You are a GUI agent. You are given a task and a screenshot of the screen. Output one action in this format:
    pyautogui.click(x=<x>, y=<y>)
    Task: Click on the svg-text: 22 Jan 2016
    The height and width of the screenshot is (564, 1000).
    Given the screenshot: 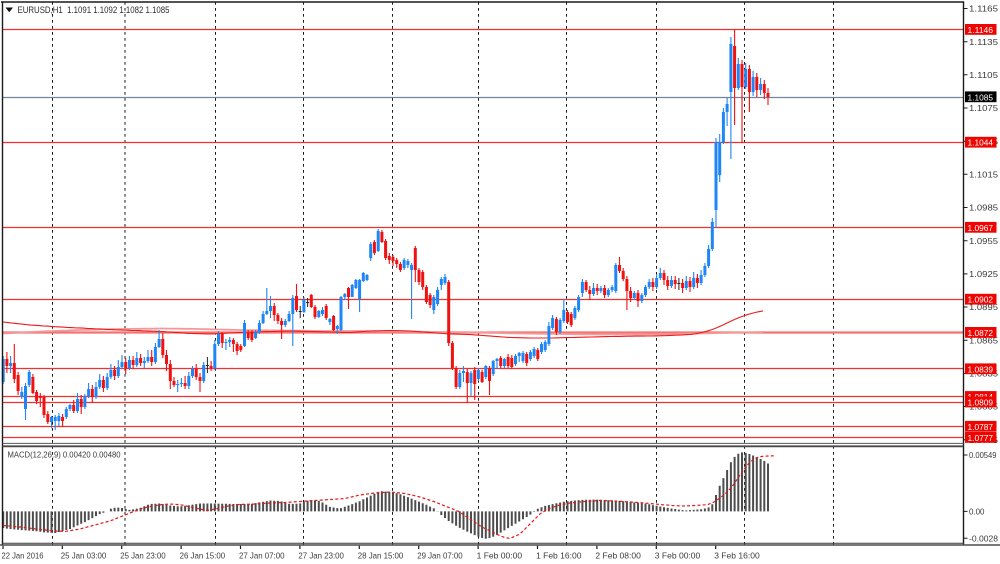 What is the action you would take?
    pyautogui.click(x=23, y=556)
    